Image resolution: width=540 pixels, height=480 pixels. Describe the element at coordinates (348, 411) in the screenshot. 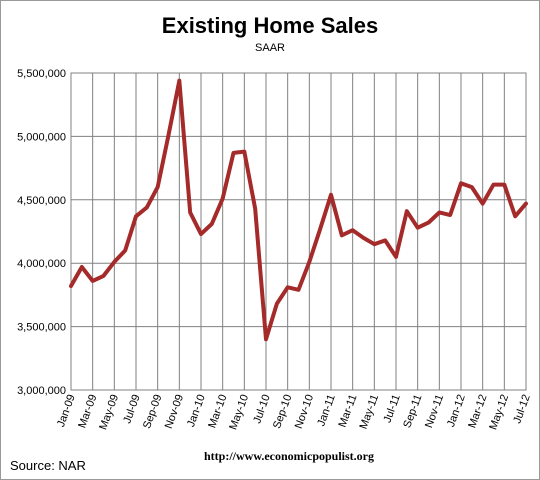

I see `x-tick-label: Mar-11` at that location.